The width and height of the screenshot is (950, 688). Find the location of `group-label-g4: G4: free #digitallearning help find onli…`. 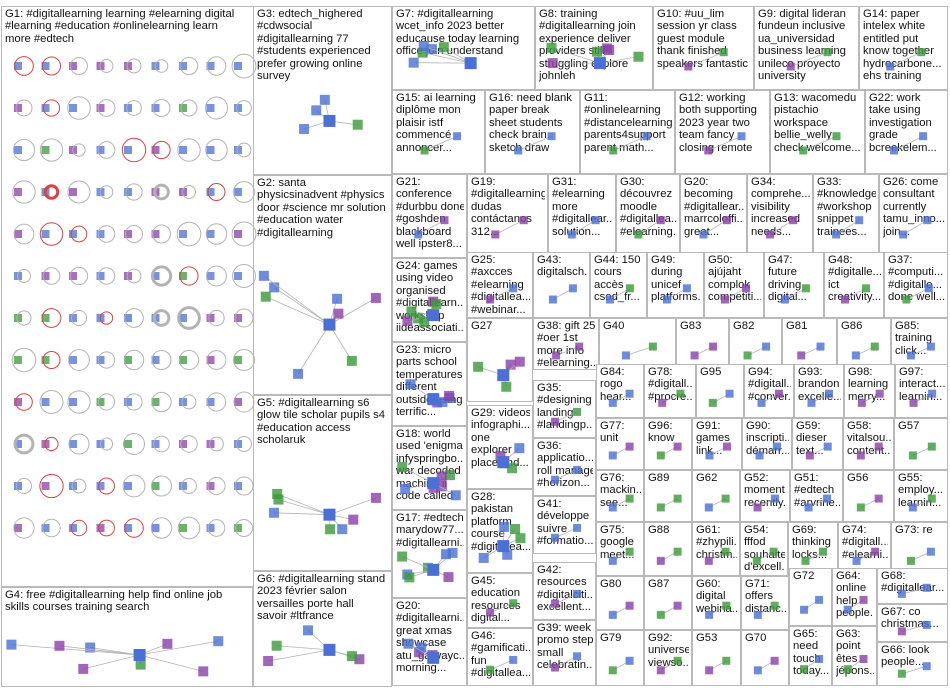

group-label-g4: G4: free #digitallearning help find onli… is located at coordinates (114, 601).